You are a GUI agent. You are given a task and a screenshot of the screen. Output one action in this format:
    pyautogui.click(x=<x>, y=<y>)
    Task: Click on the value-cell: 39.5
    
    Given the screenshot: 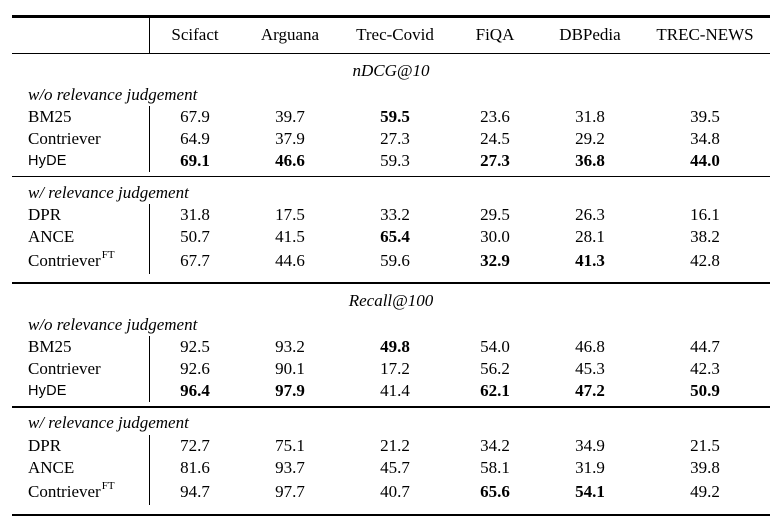 What is the action you would take?
    pyautogui.click(x=705, y=116)
    